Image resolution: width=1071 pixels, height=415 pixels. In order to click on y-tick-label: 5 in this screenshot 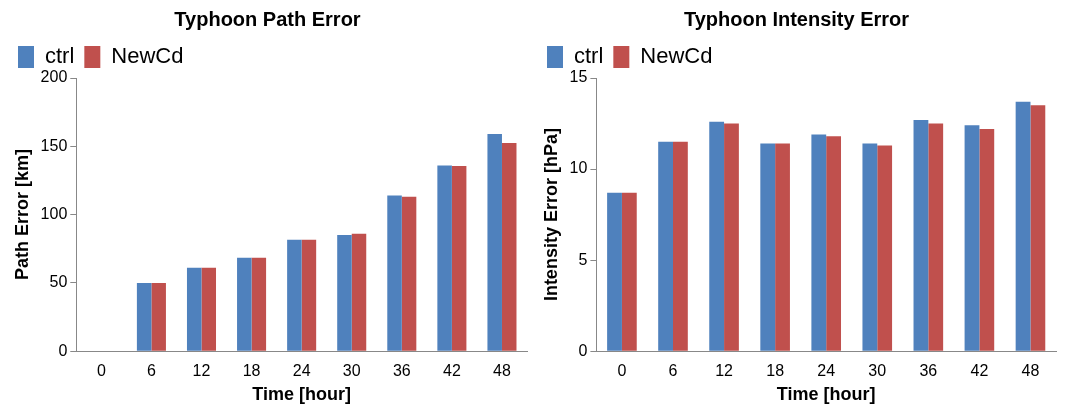, I will do `click(583, 259)`.